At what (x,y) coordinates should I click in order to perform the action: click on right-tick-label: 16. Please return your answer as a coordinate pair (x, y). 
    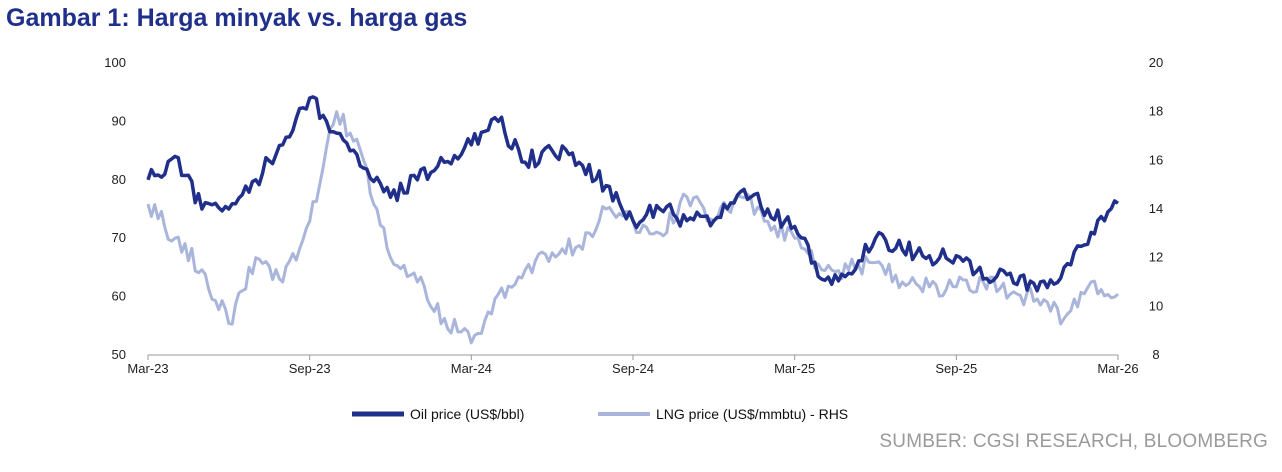
    Looking at the image, I should click on (1156, 159).